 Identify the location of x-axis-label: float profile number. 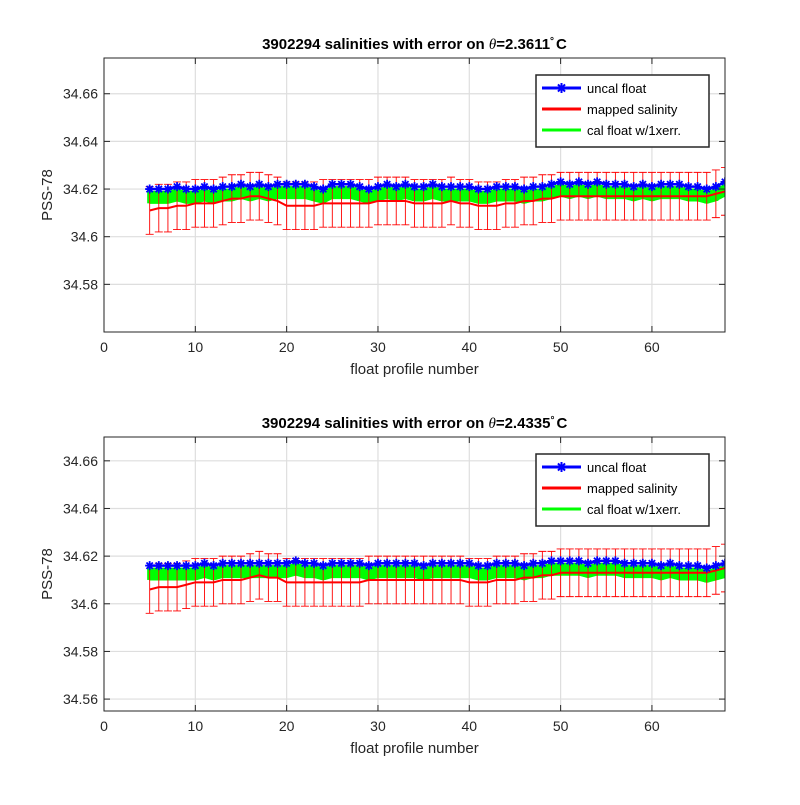
(414, 369).